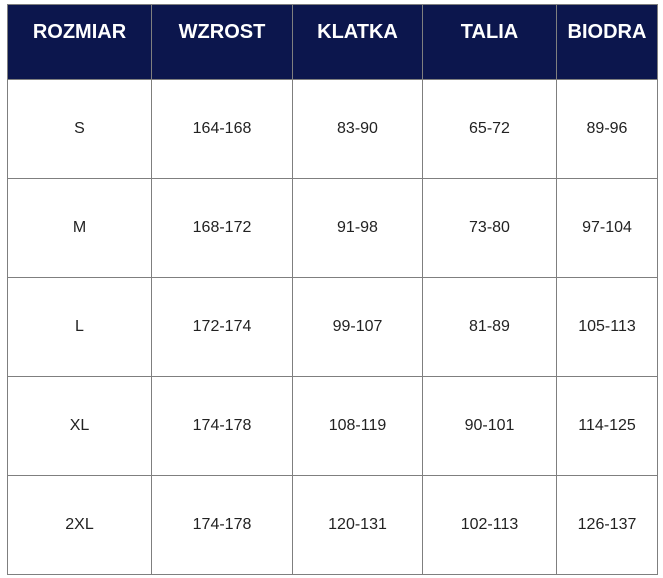  Describe the element at coordinates (489, 129) in the screenshot. I see `cell-waist: 65-72` at that location.